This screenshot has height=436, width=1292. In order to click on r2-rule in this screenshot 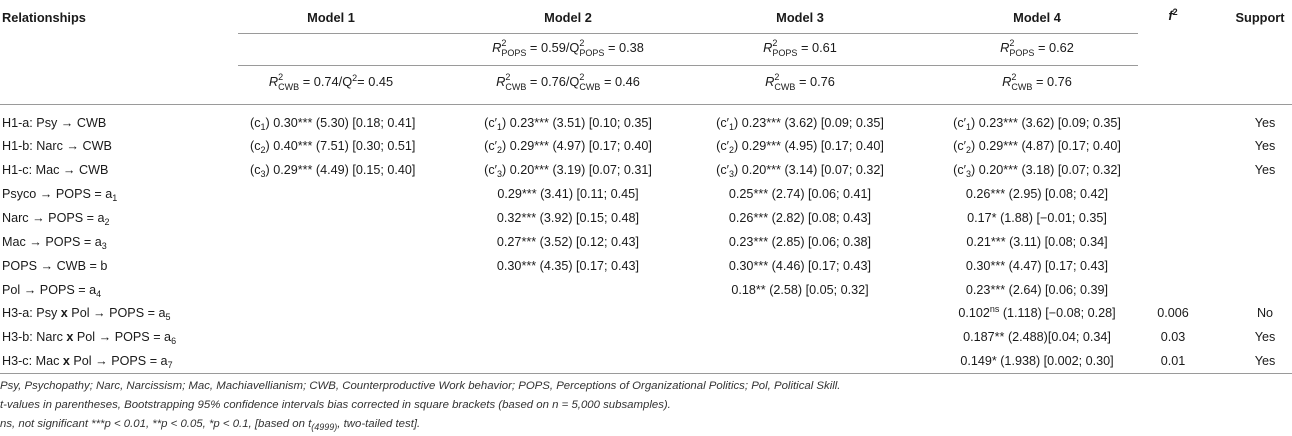, I will do `click(688, 65)`.